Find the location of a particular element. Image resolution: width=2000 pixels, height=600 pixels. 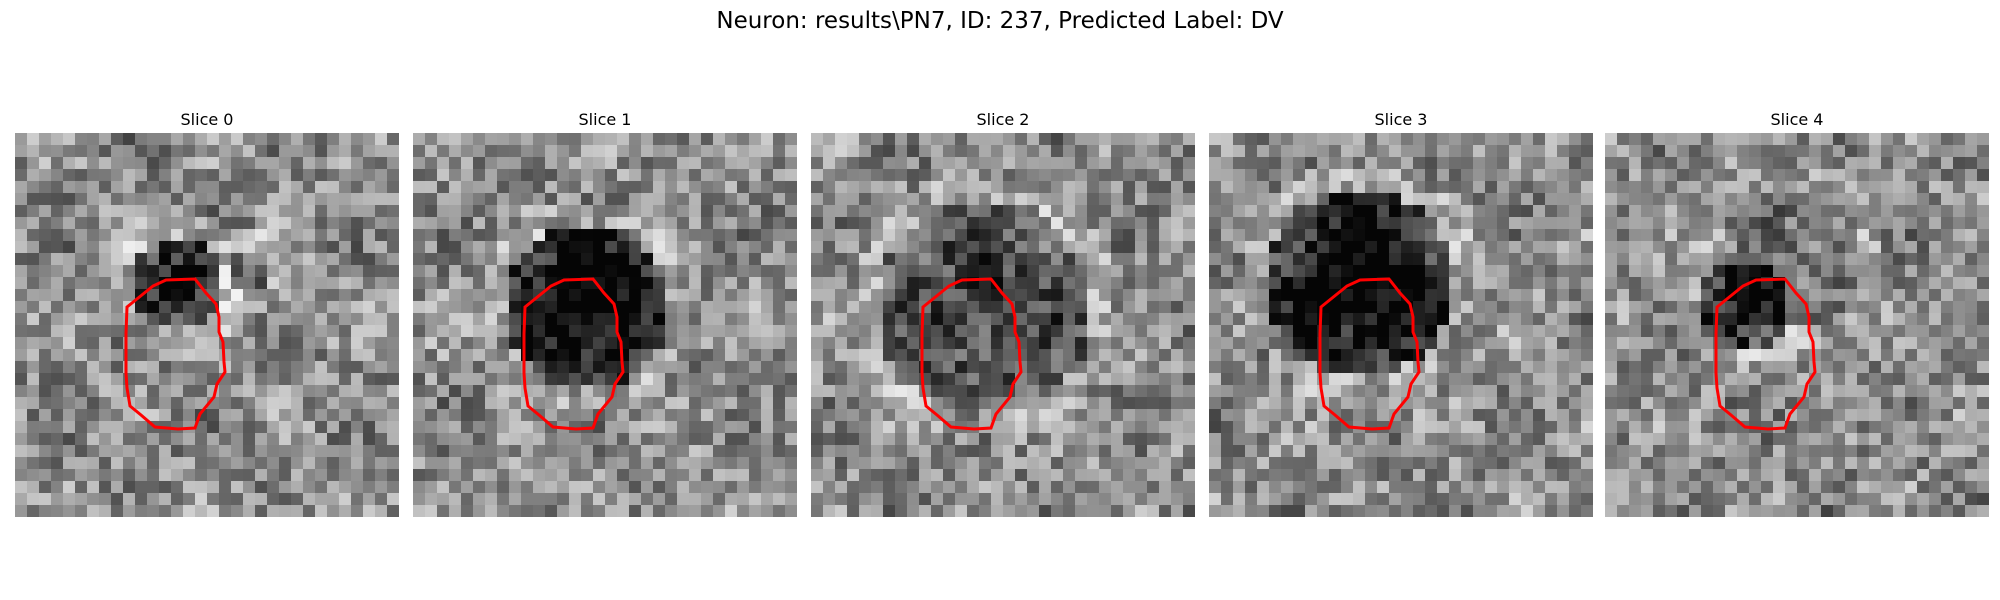

slice-panel-4: Slice 4 is located at coordinates (1797, 312).